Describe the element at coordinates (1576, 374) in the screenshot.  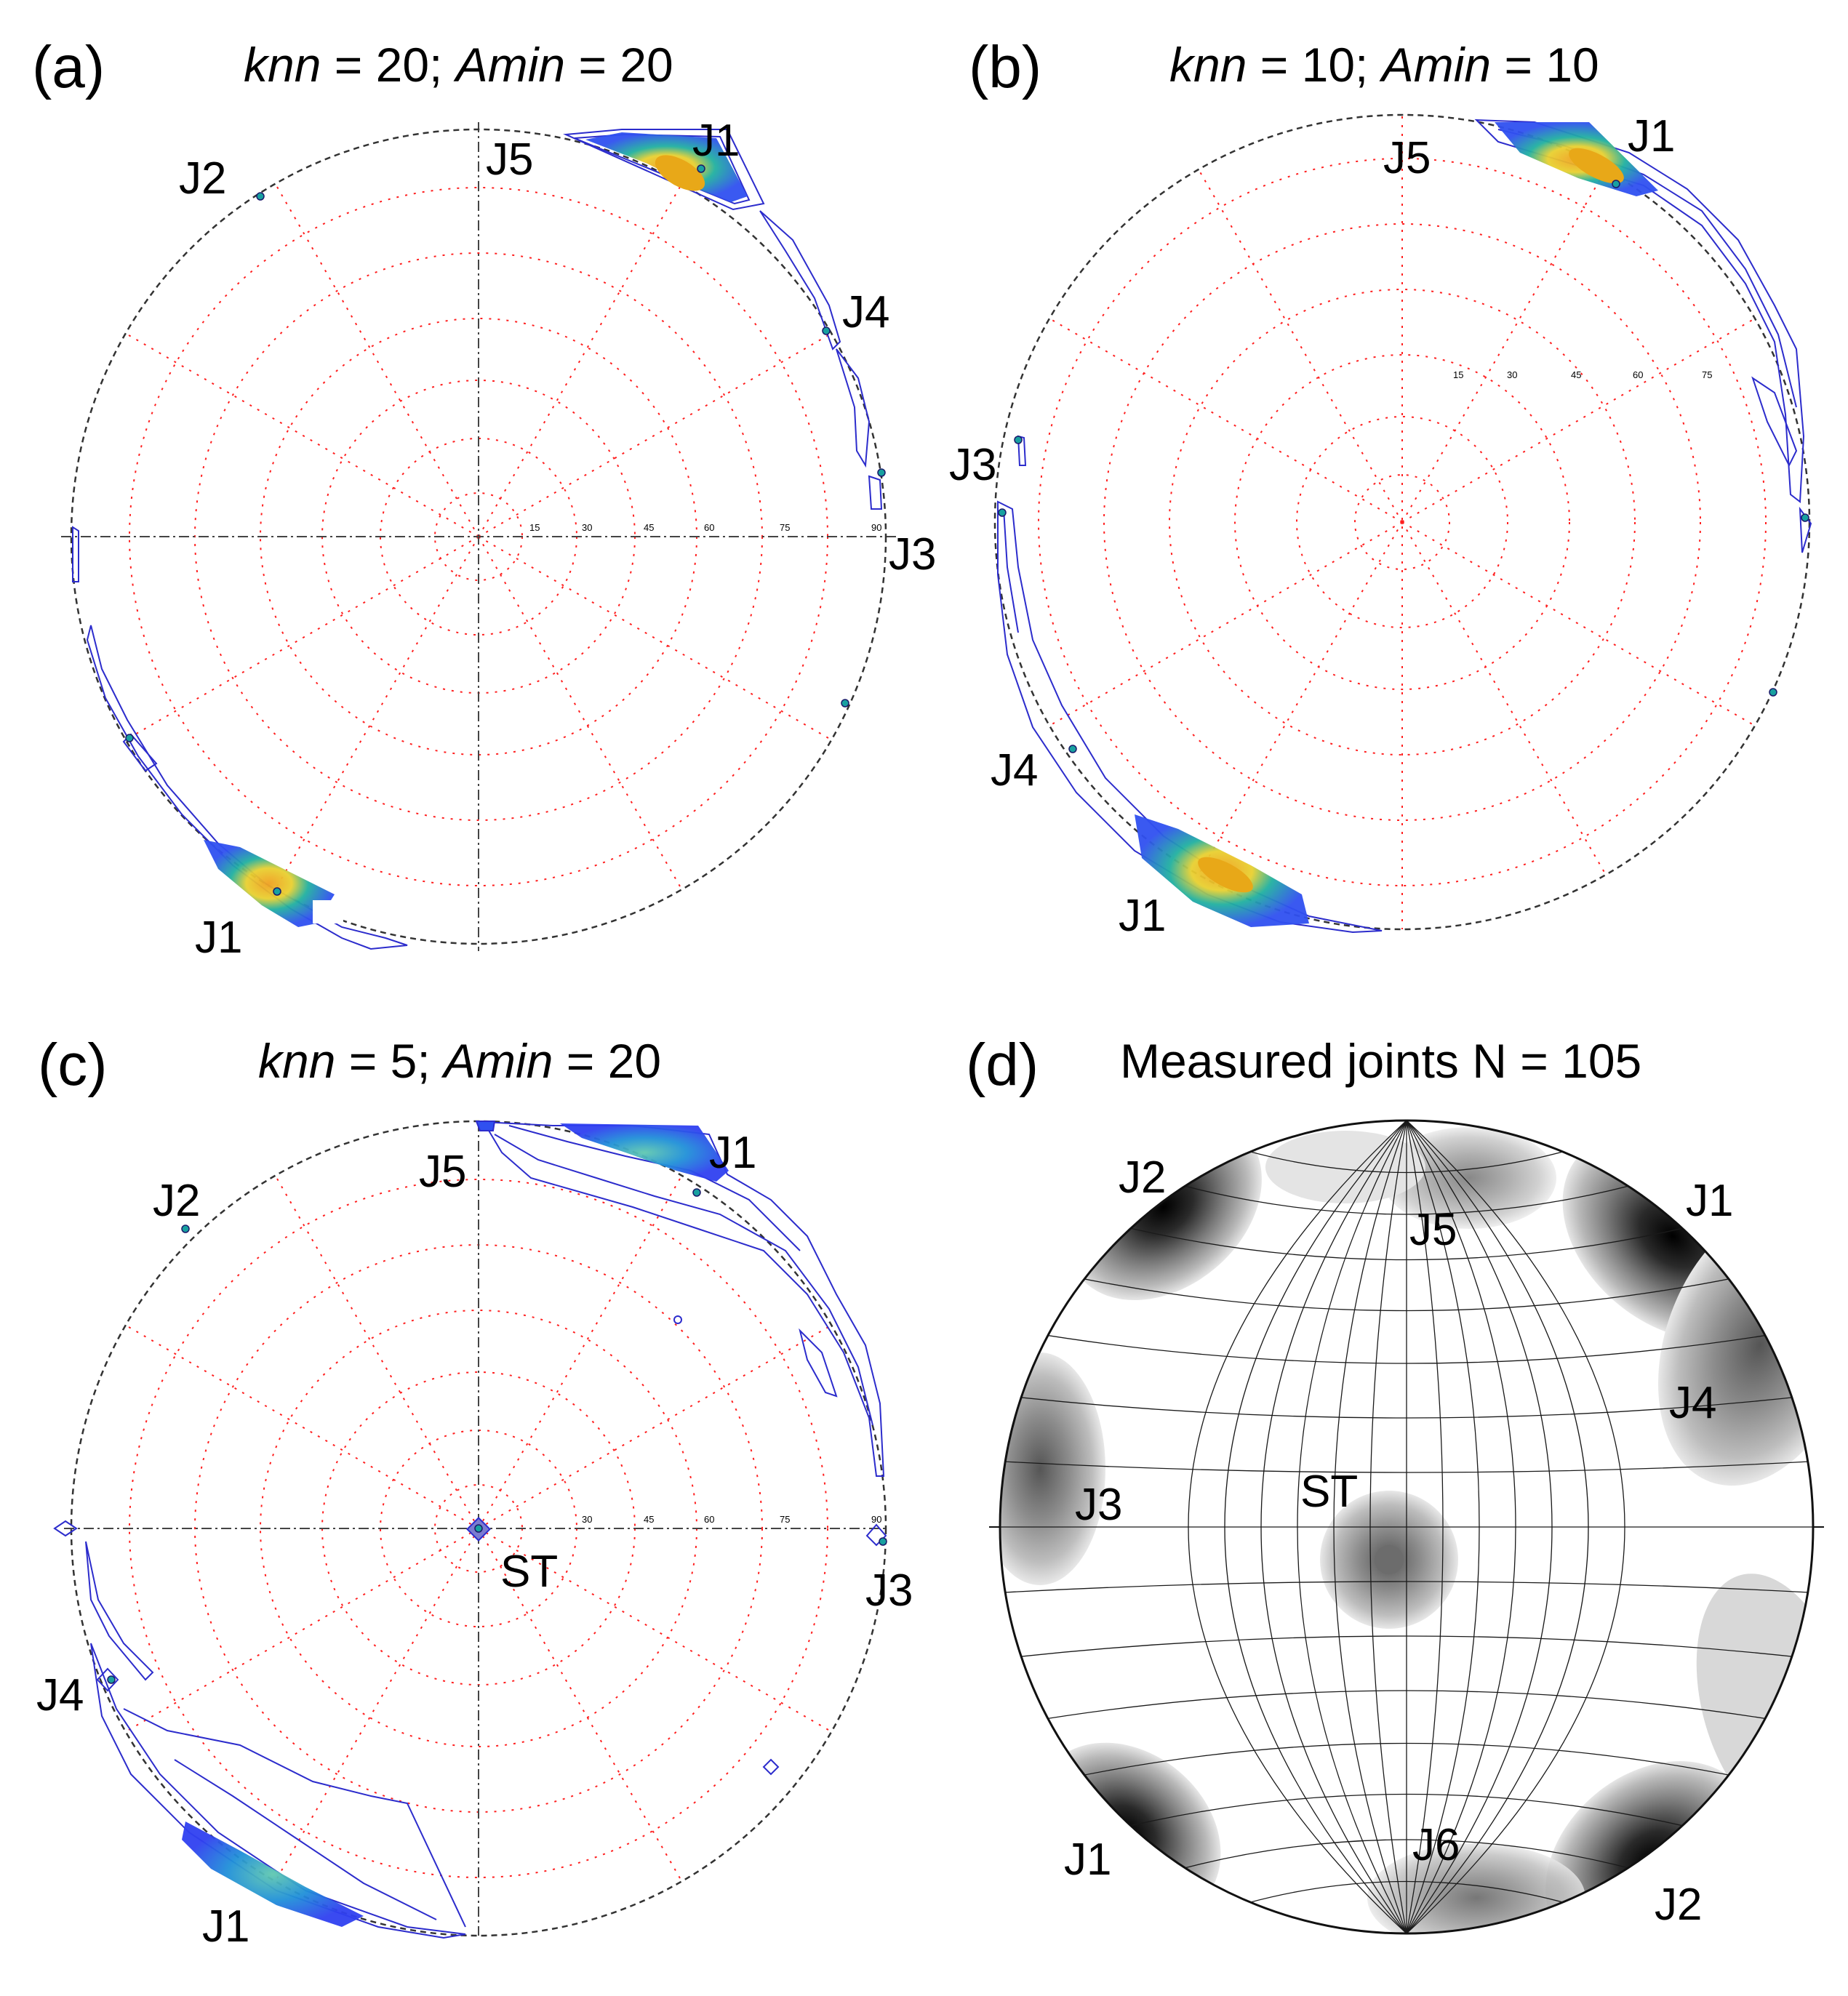
I see `panel-b-tick-45: 45` at that location.